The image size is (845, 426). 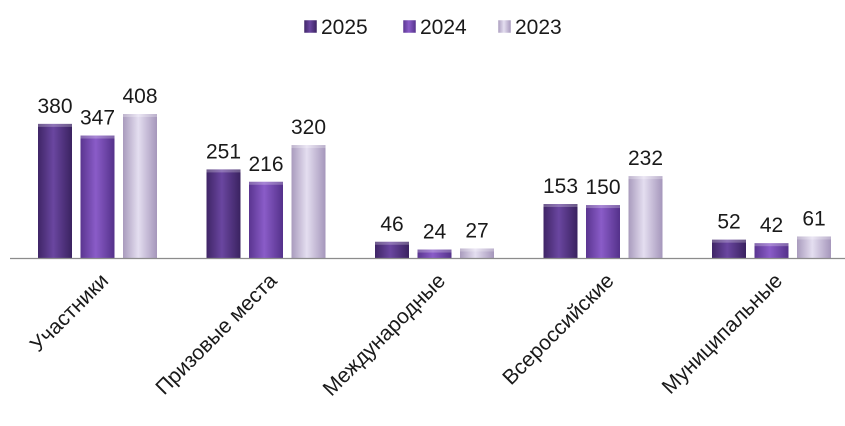 What do you see at coordinates (813, 218) in the screenshot?
I see `value-label-2023-4: 61` at bounding box center [813, 218].